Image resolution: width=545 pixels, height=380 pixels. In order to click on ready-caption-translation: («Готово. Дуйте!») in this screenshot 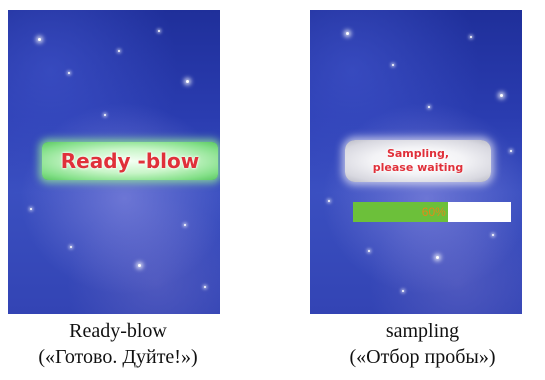, I will do `click(118, 357)`.